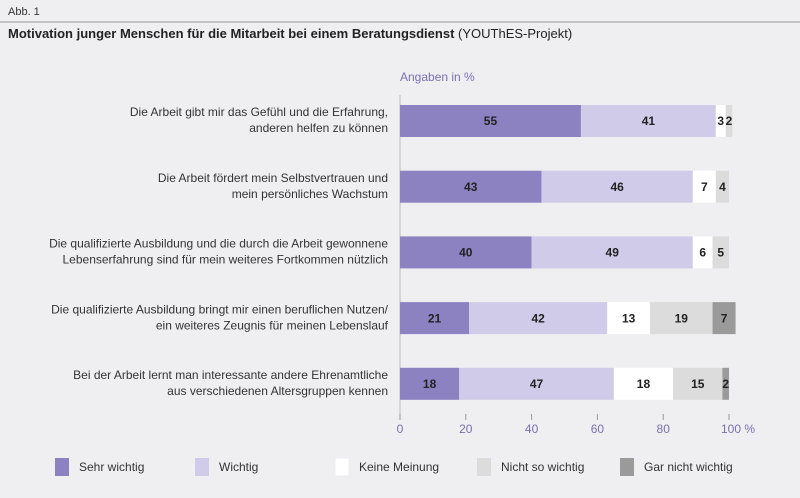 The height and width of the screenshot is (498, 800). What do you see at coordinates (598, 429) in the screenshot?
I see `x-tick-label: 60` at bounding box center [598, 429].